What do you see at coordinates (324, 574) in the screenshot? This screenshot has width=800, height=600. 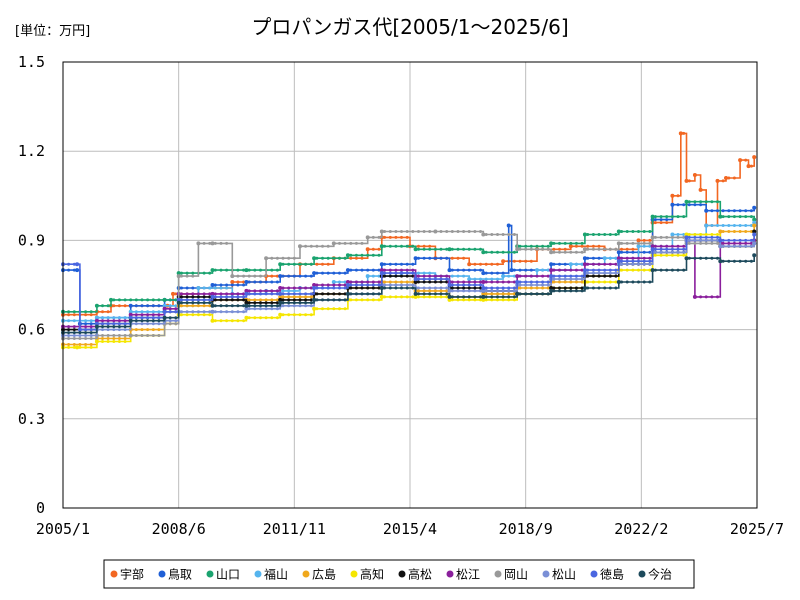 I see `legend-label: 広島` at bounding box center [324, 574].